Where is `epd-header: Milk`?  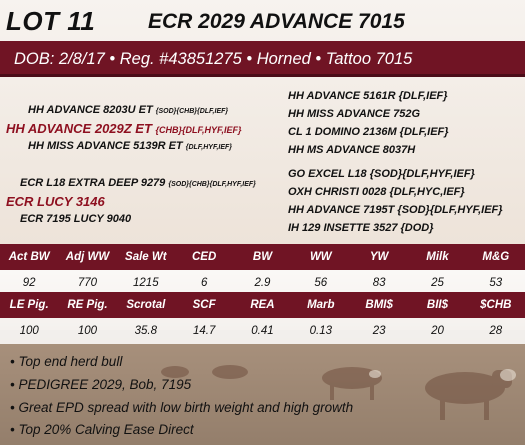
epd-header: Milk is located at coordinates (437, 257).